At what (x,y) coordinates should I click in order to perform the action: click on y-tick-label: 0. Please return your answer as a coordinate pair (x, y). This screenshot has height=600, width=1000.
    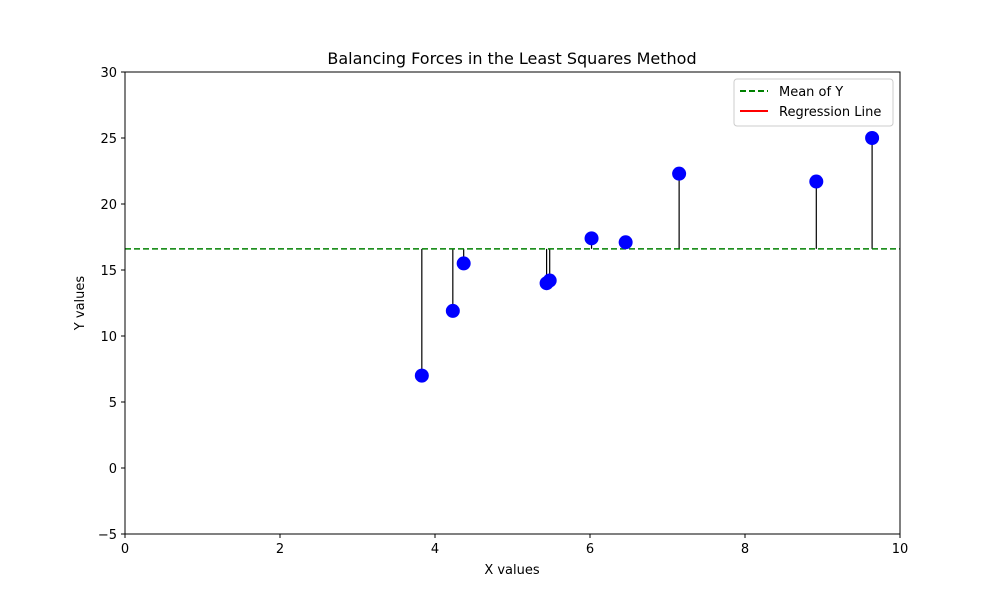
    Looking at the image, I should click on (113, 469).